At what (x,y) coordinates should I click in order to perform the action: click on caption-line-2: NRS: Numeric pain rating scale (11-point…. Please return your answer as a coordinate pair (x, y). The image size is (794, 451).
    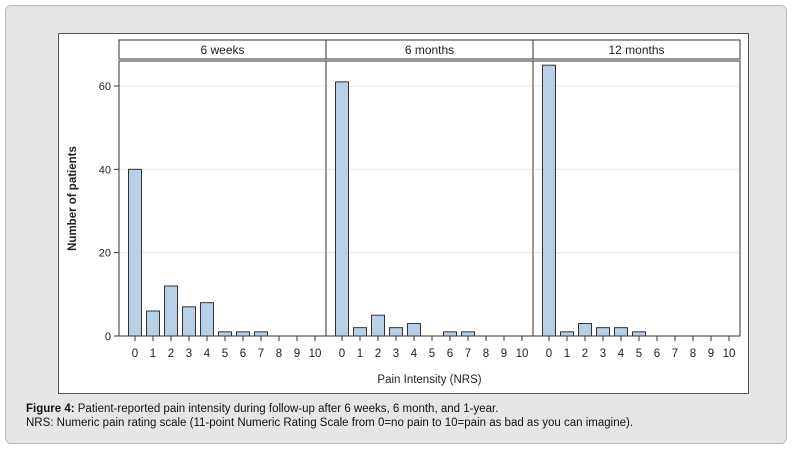
    Looking at the image, I should click on (330, 423).